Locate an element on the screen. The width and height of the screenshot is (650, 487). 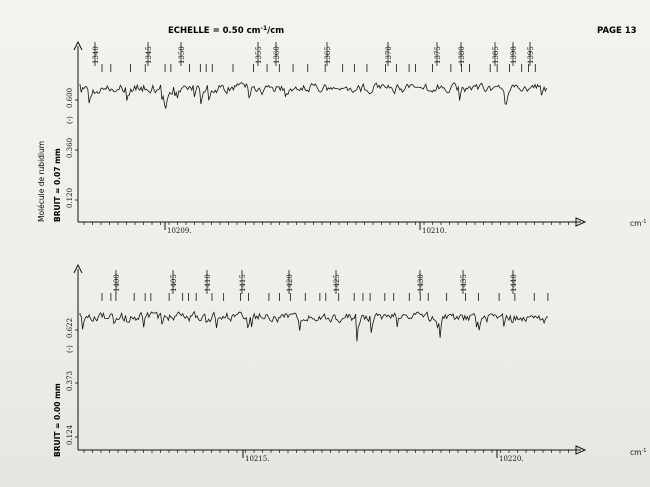
peak-label: 1355 is located at coordinates (259, 55).